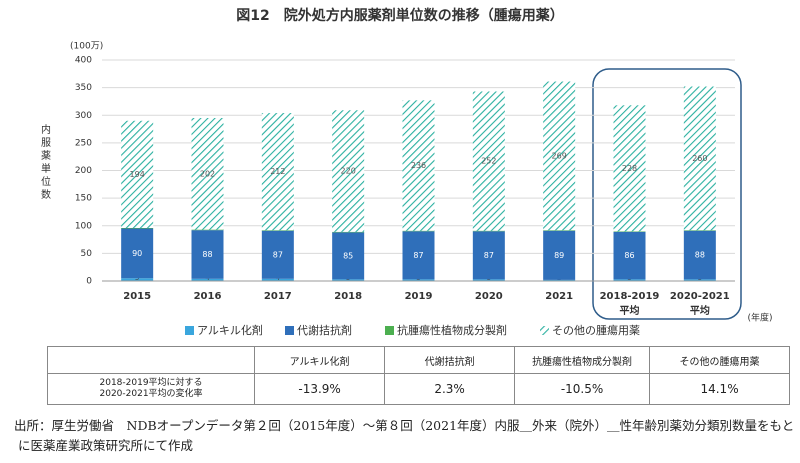 The height and width of the screenshot is (463, 800). Describe the element at coordinates (759, 318) in the screenshot. I see `x-unit: (年度)` at that location.